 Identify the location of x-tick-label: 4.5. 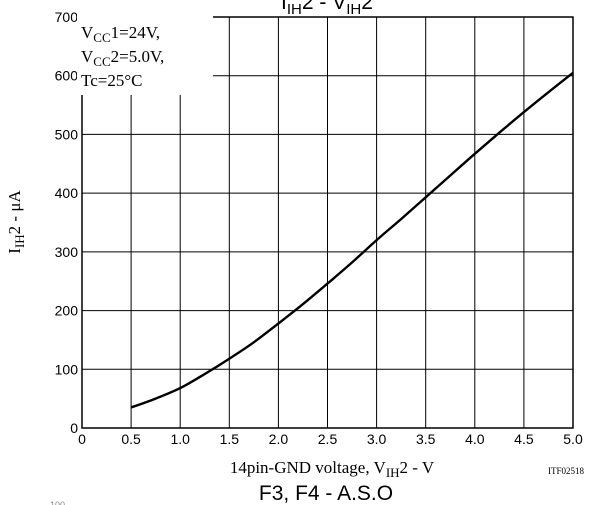
(524, 439).